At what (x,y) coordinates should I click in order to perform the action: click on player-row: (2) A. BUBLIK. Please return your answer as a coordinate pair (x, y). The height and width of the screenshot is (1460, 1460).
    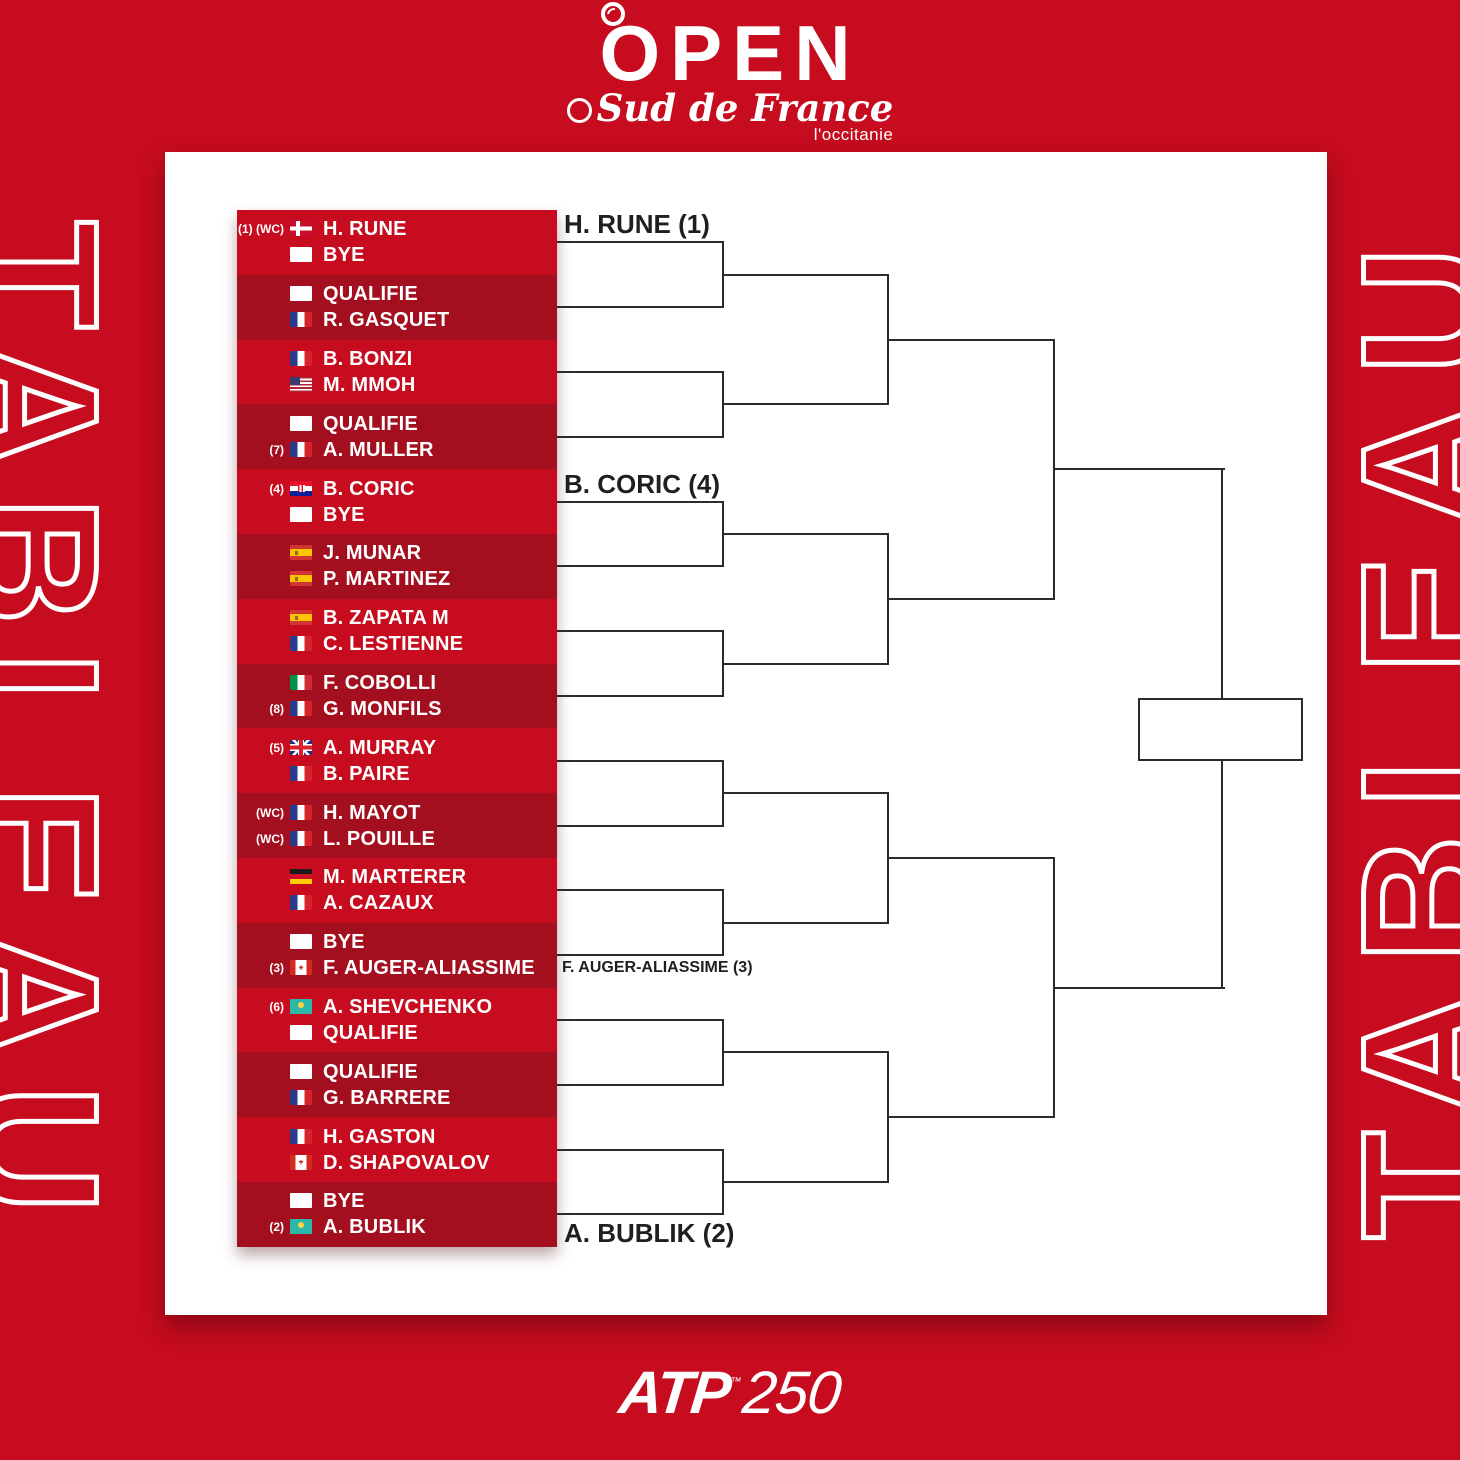
    Looking at the image, I should click on (397, 1227).